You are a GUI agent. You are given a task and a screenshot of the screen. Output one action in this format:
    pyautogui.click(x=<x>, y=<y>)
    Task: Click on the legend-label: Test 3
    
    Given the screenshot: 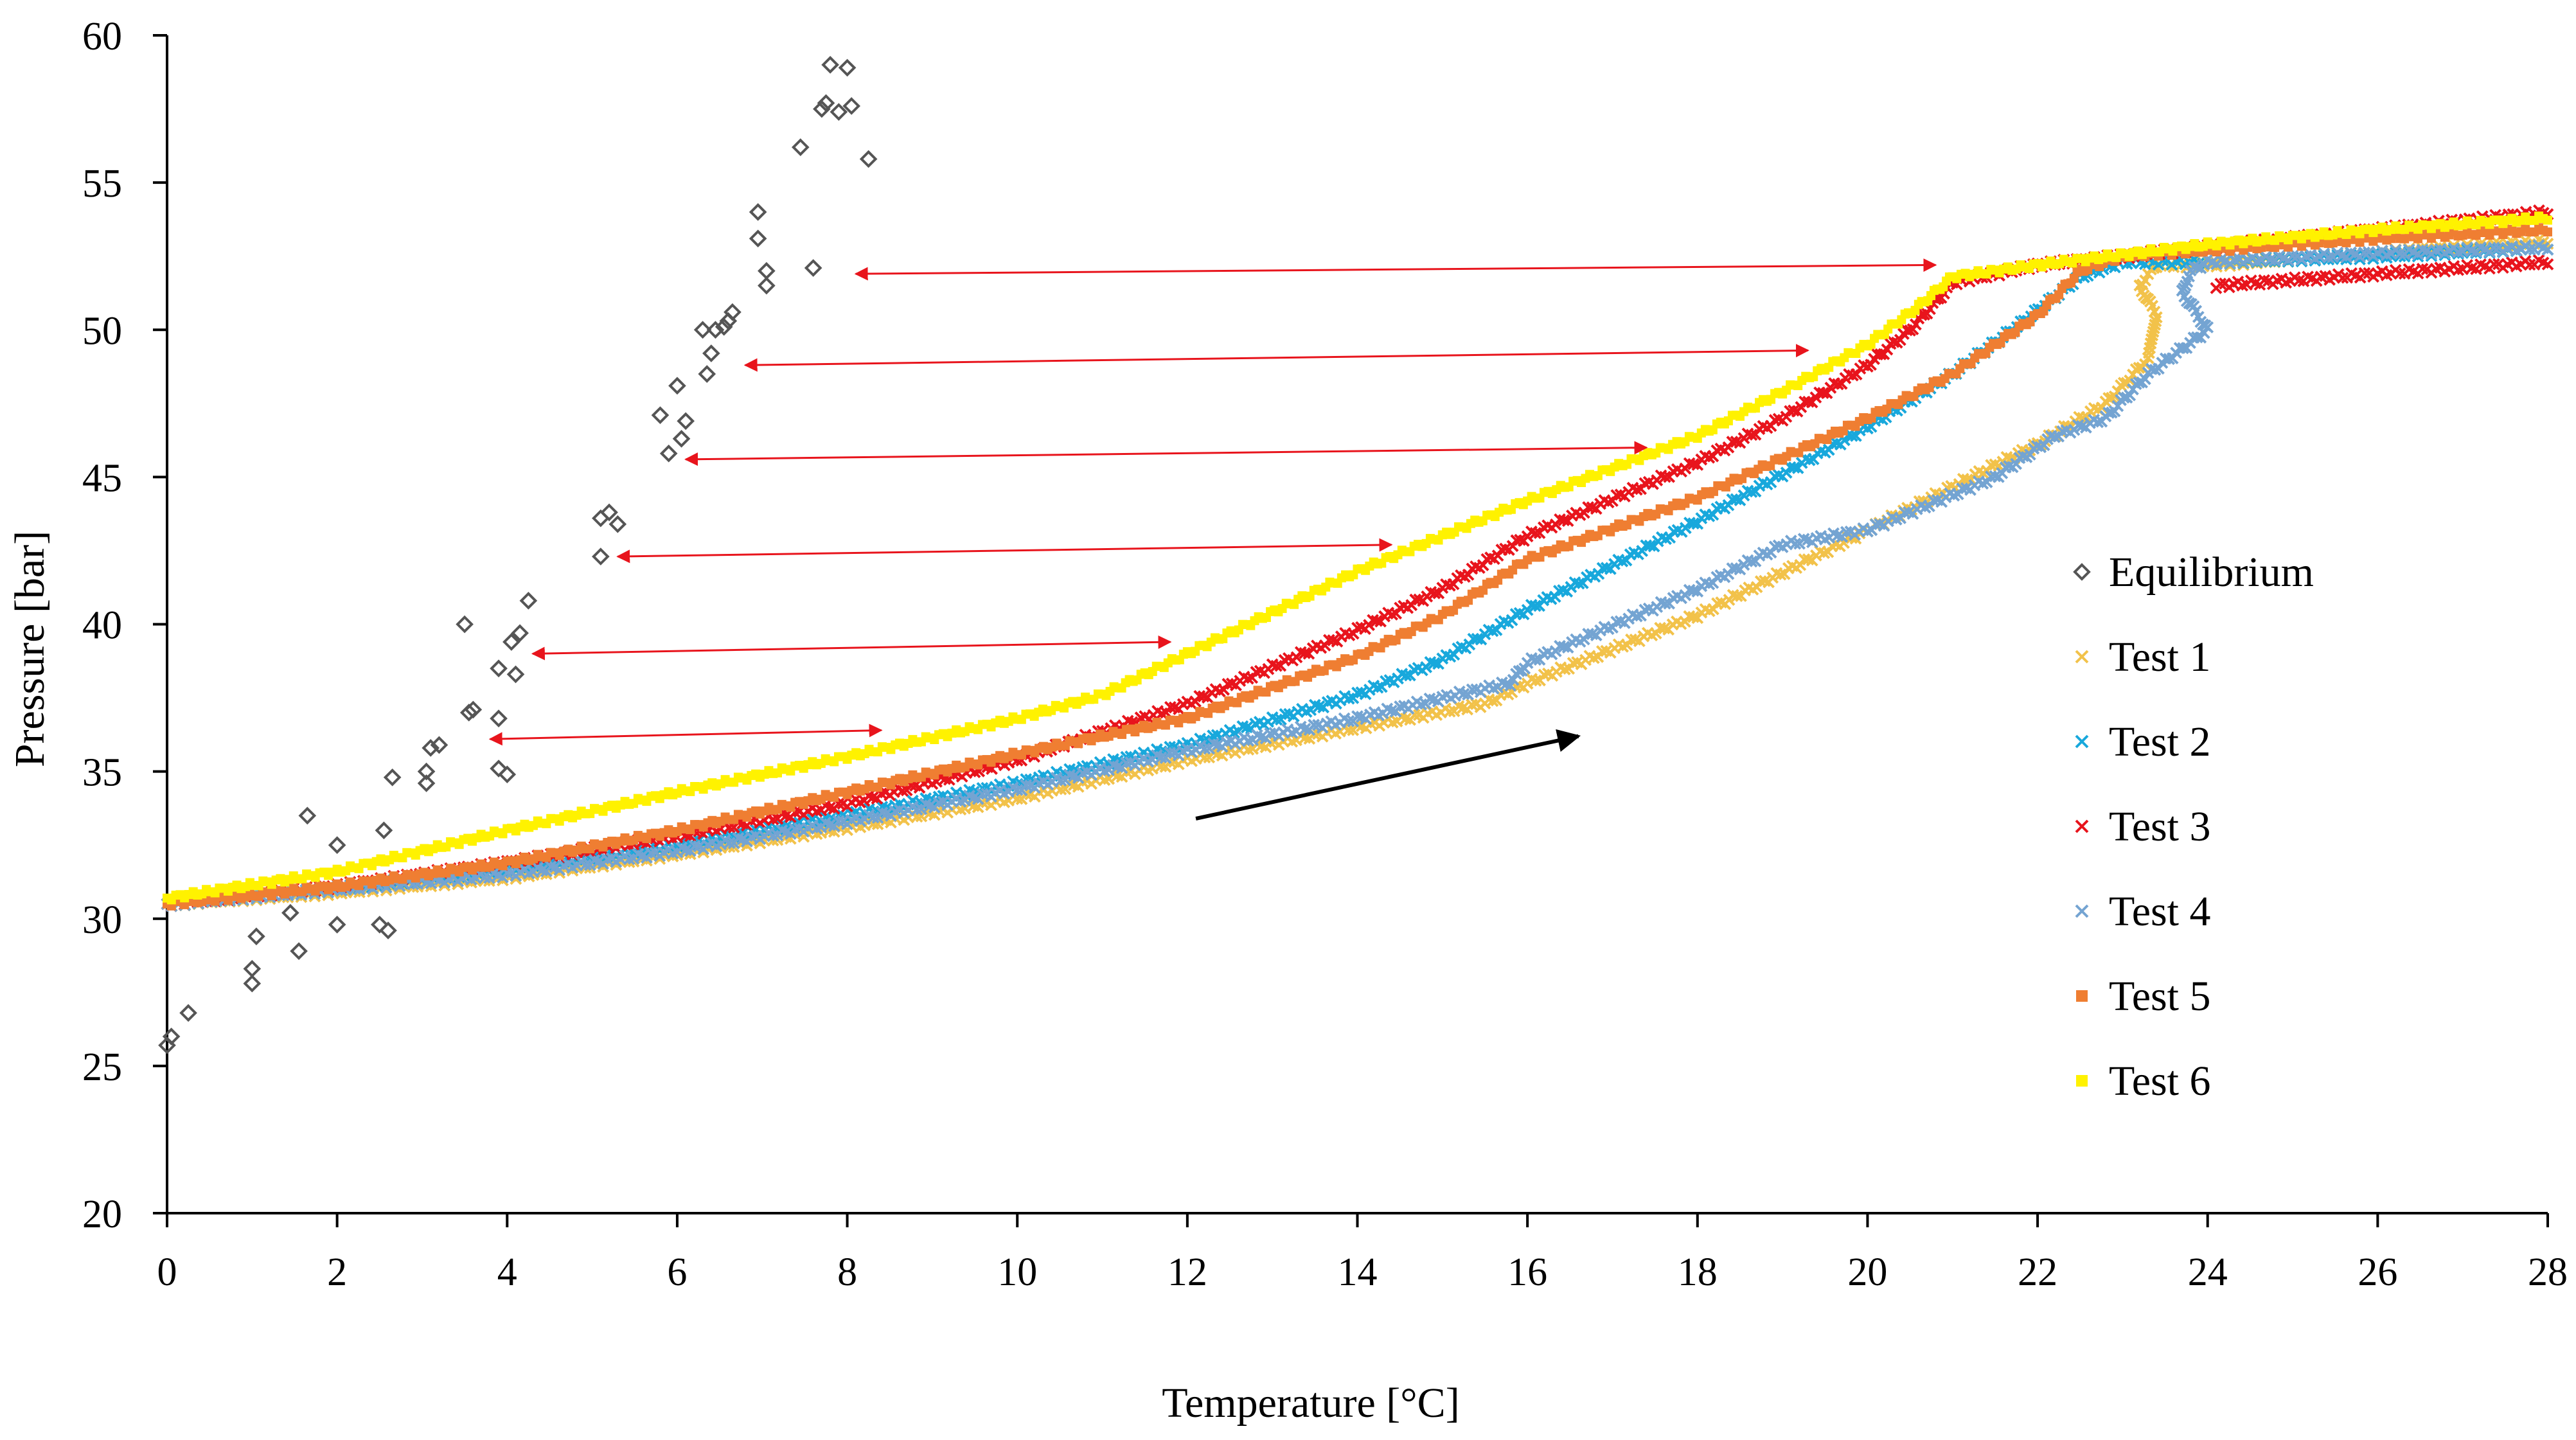 What is the action you would take?
    pyautogui.click(x=2160, y=826)
    